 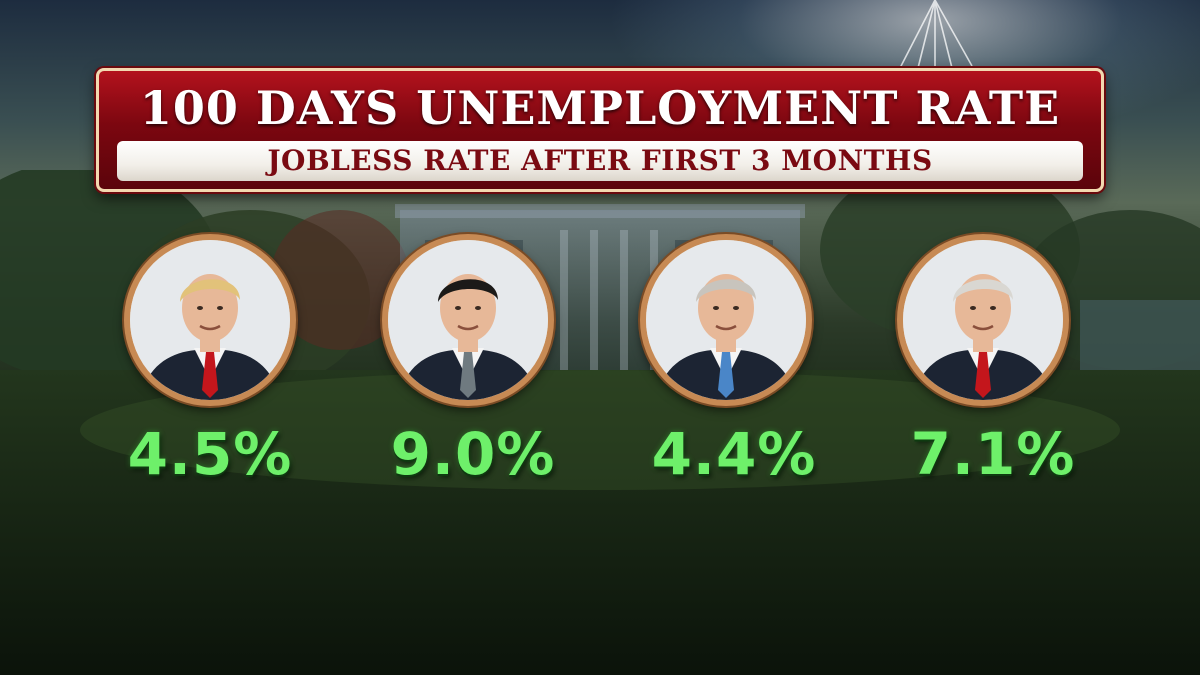 I want to click on banner-subtitle: JOBLESS RATE AFTER FIRST 3 MONTHS, so click(x=600, y=160).